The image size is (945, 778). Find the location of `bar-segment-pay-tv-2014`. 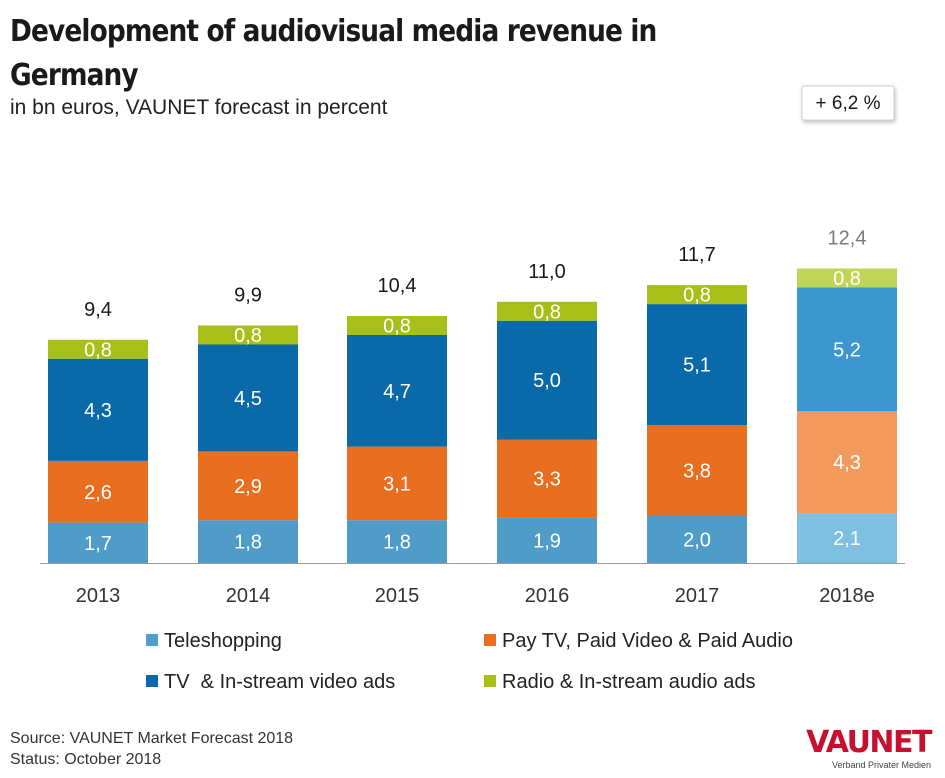

bar-segment-pay-tv-2014 is located at coordinates (248, 486).